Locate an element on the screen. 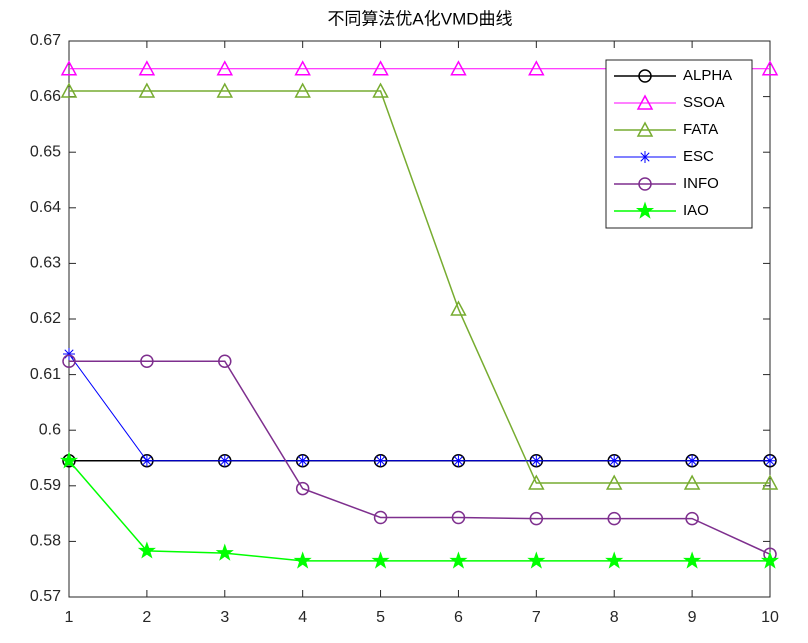  x-tick-label: 10 is located at coordinates (770, 617).